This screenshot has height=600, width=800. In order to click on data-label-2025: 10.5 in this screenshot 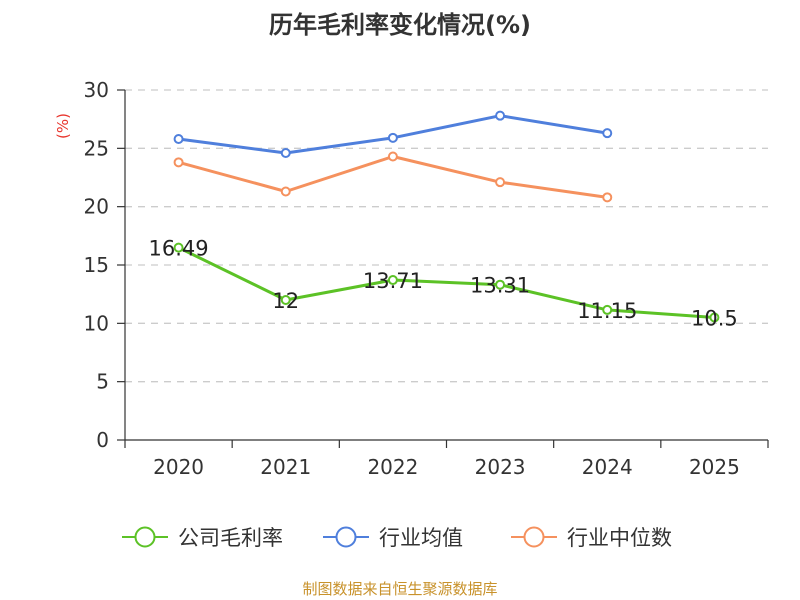, I will do `click(714, 319)`.